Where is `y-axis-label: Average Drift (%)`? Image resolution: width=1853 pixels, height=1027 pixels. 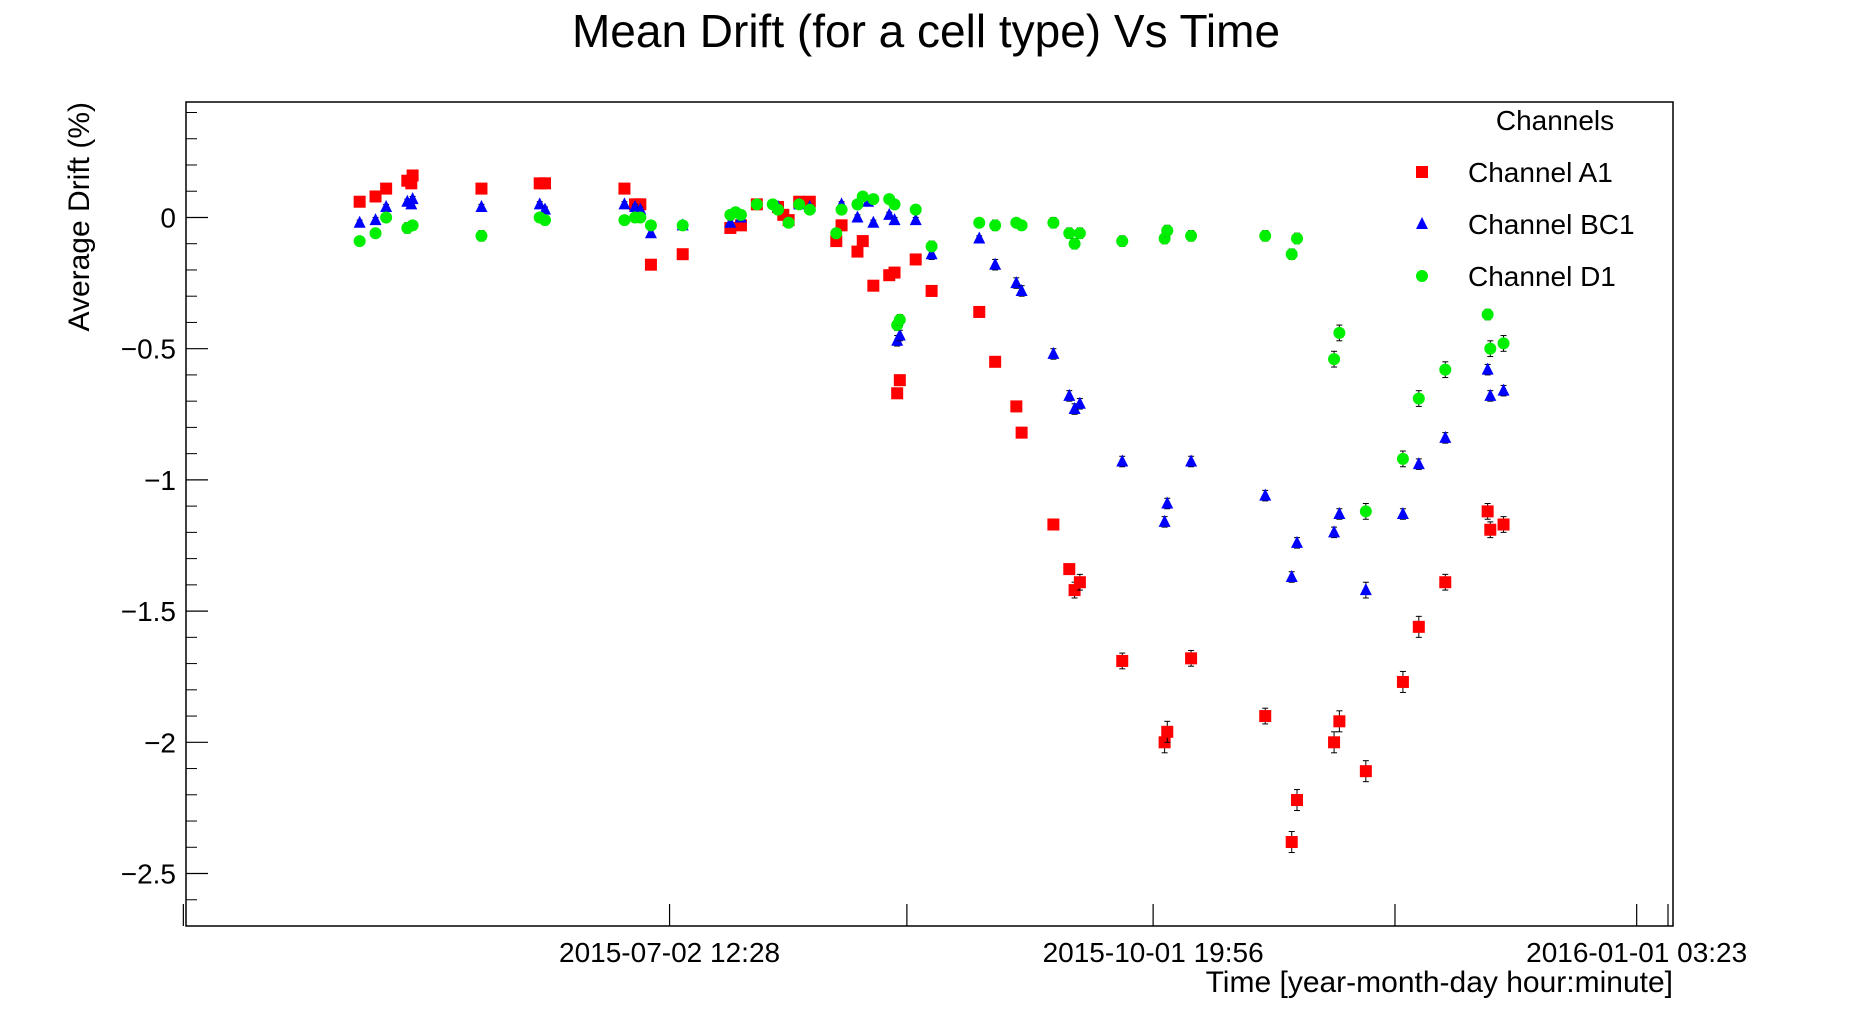 y-axis-label: Average Drift (%) is located at coordinates (79, 217).